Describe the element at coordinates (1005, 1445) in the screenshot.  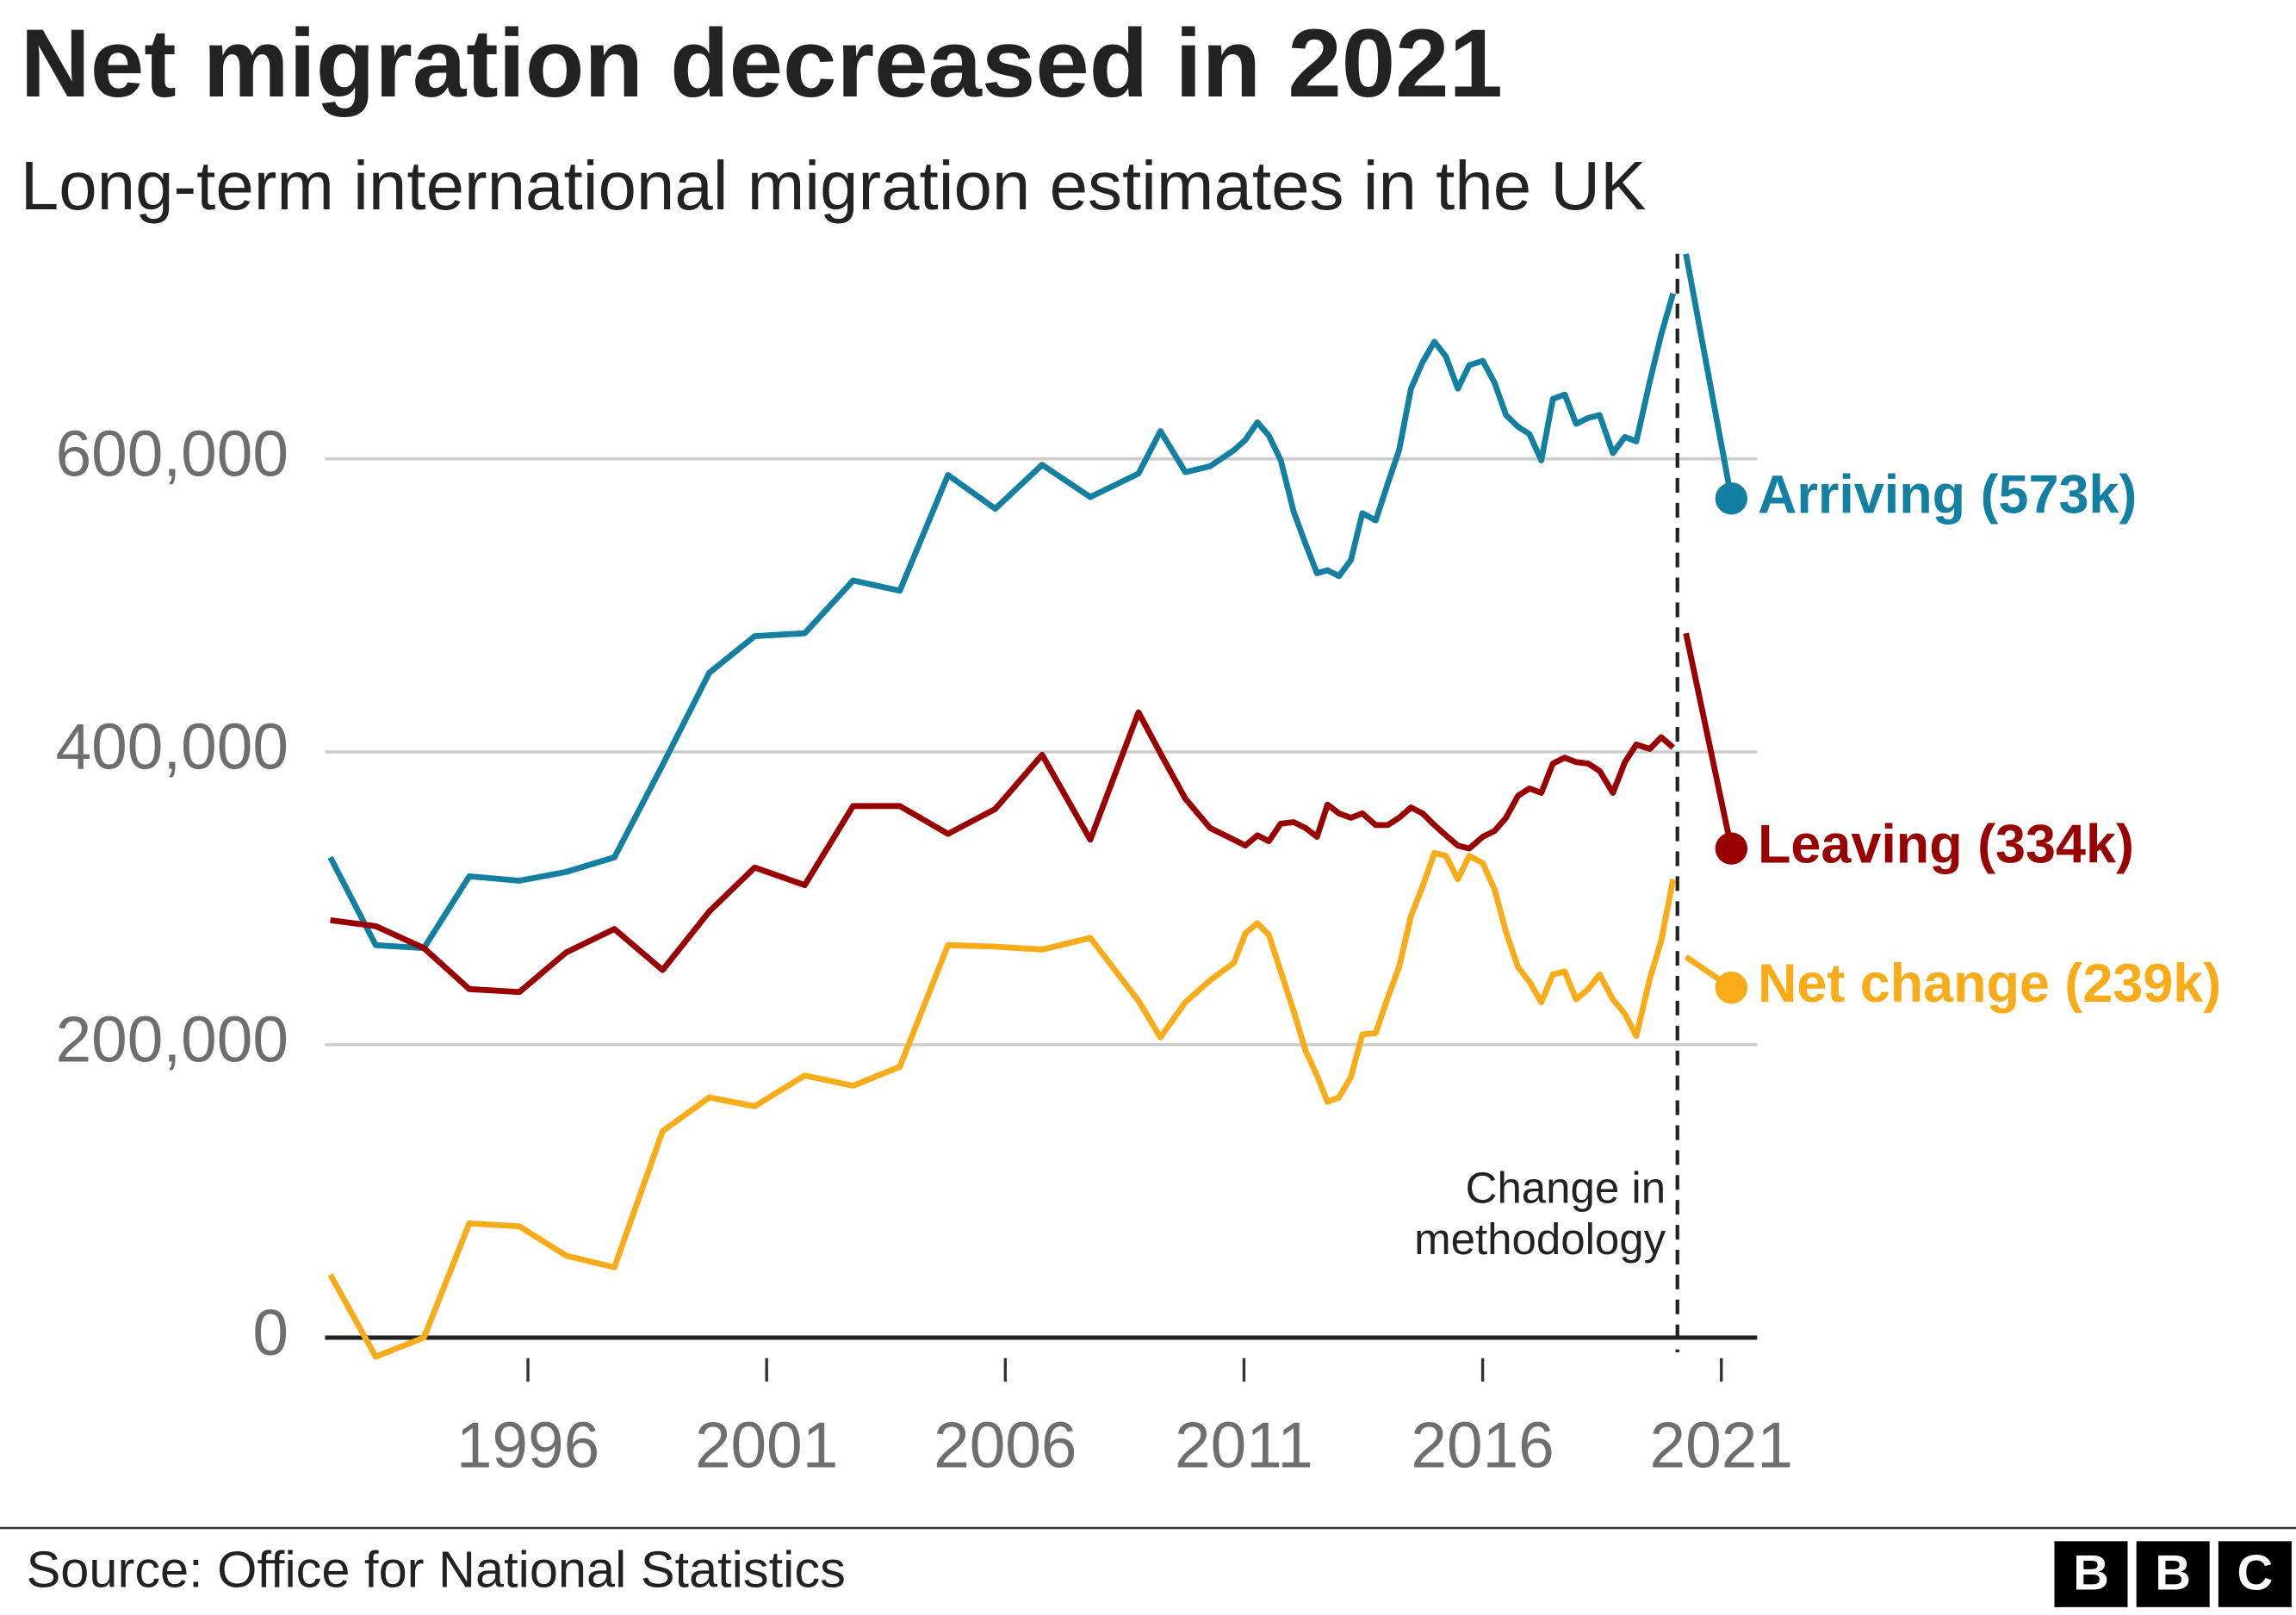
I see `x-tick-label: 2006` at that location.